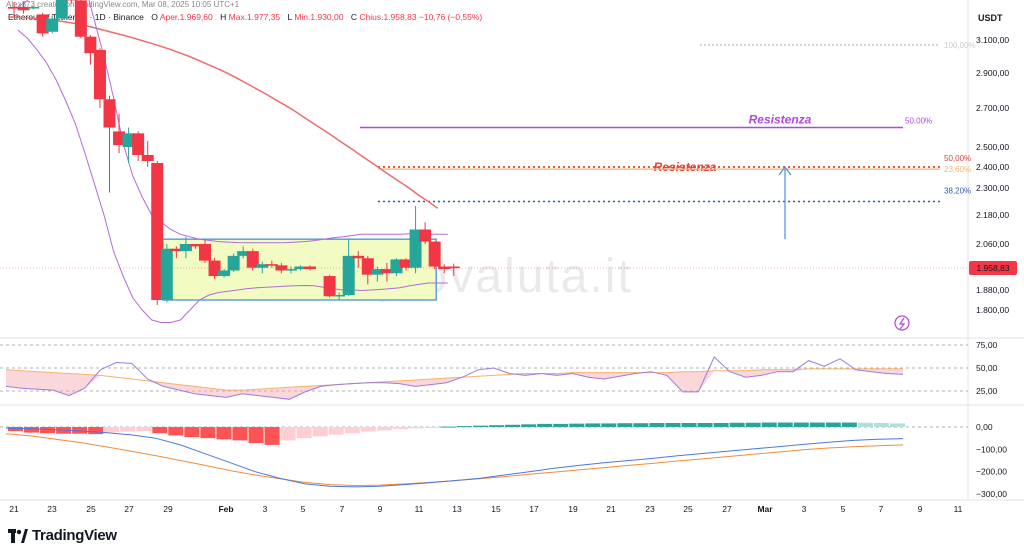 The width and height of the screenshot is (1024, 546). What do you see at coordinates (454, 460) in the screenshot?
I see `macd-signal-line` at bounding box center [454, 460].